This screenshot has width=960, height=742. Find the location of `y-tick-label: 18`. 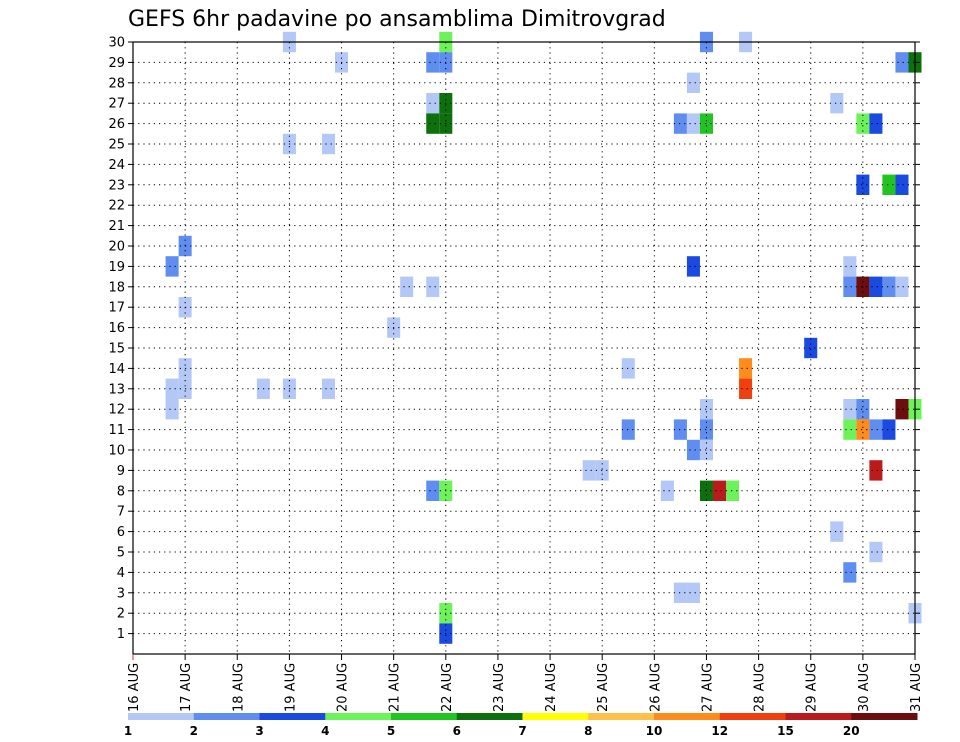

y-tick-label: 18 is located at coordinates (116, 287).